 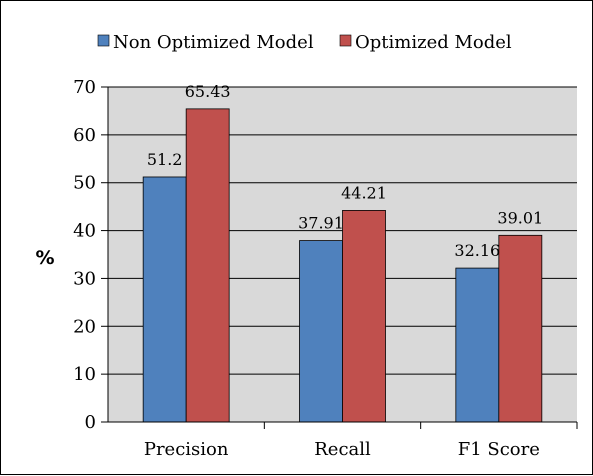 What do you see at coordinates (84, 87) in the screenshot?
I see `y-tick-label: 70` at bounding box center [84, 87].